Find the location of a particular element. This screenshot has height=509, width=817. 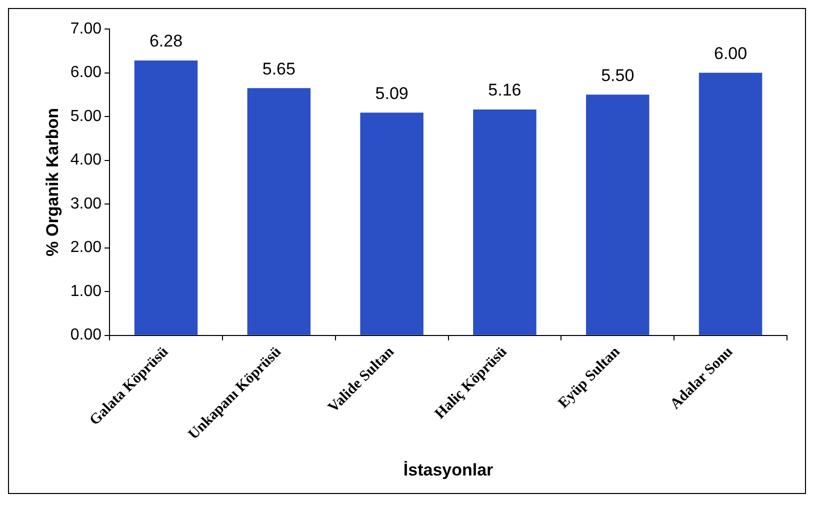

data-label: 6.28 is located at coordinates (166, 41).